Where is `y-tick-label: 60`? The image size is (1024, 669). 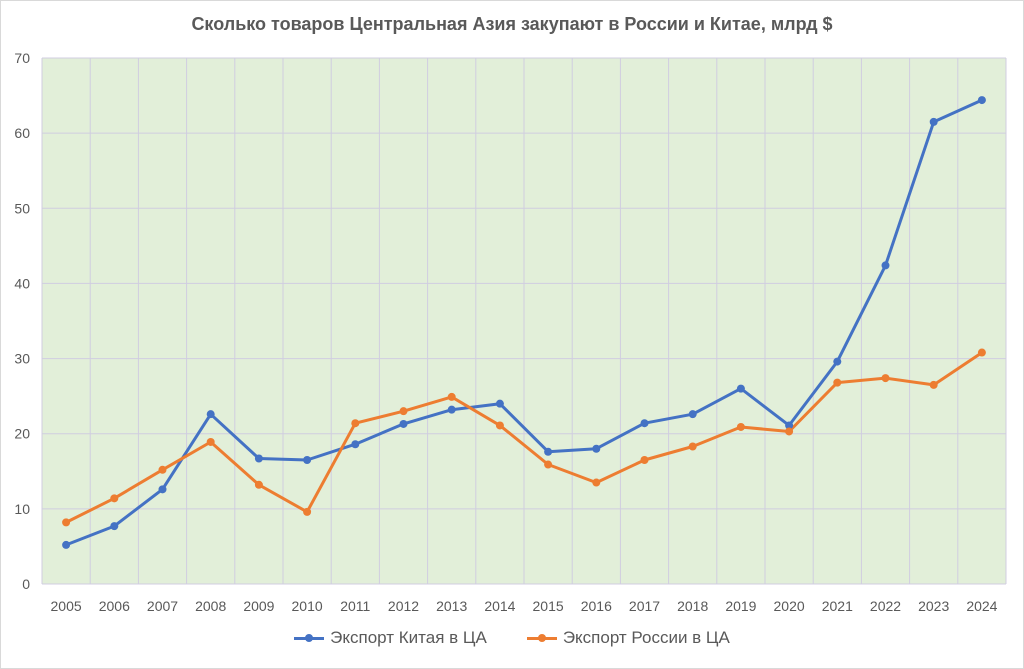
y-tick-label: 60 is located at coordinates (22, 133).